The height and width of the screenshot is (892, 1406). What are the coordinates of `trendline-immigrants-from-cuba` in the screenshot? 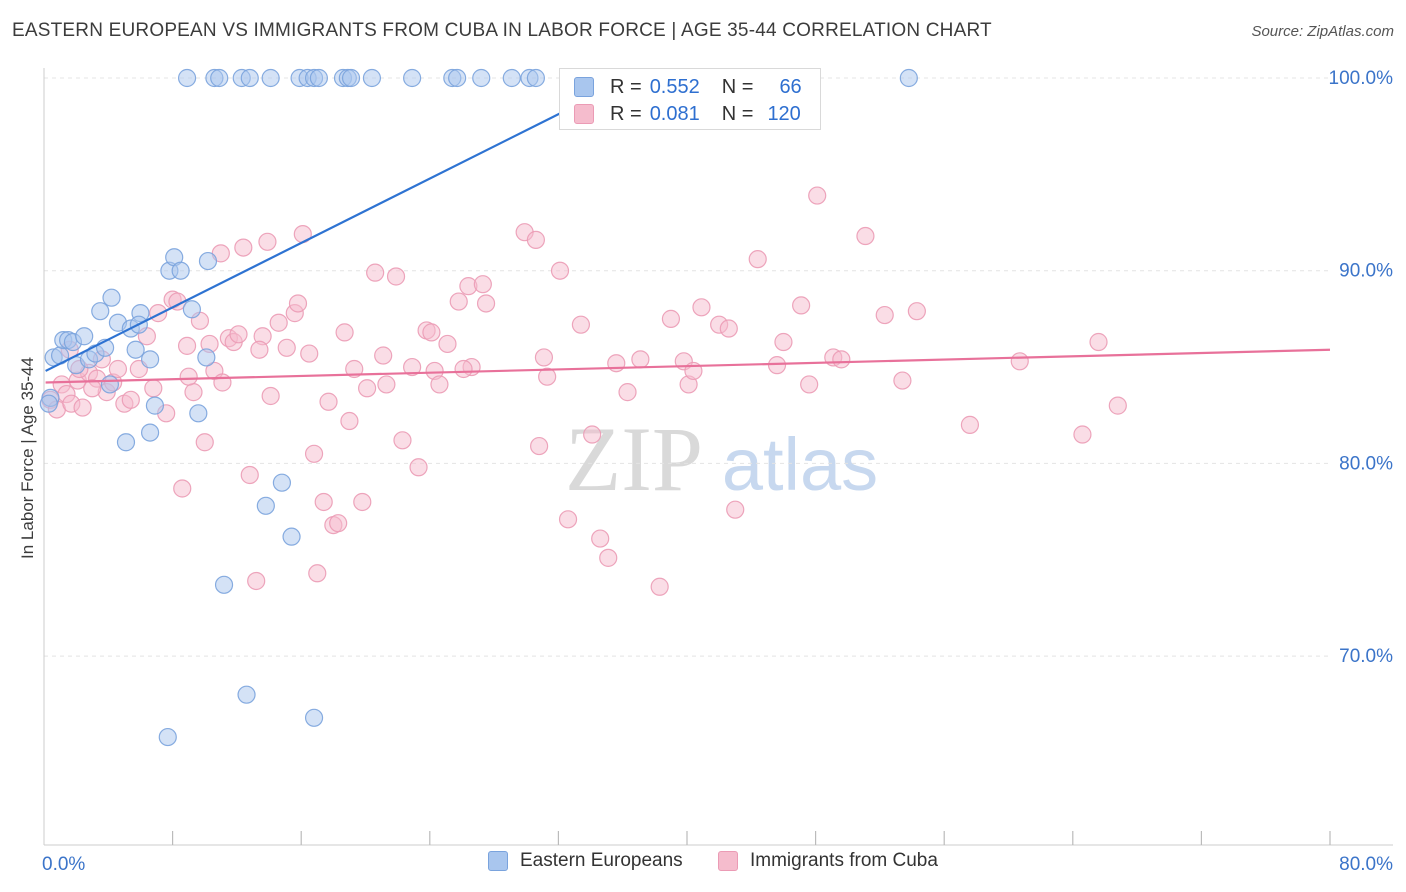 It's located at (688, 366).